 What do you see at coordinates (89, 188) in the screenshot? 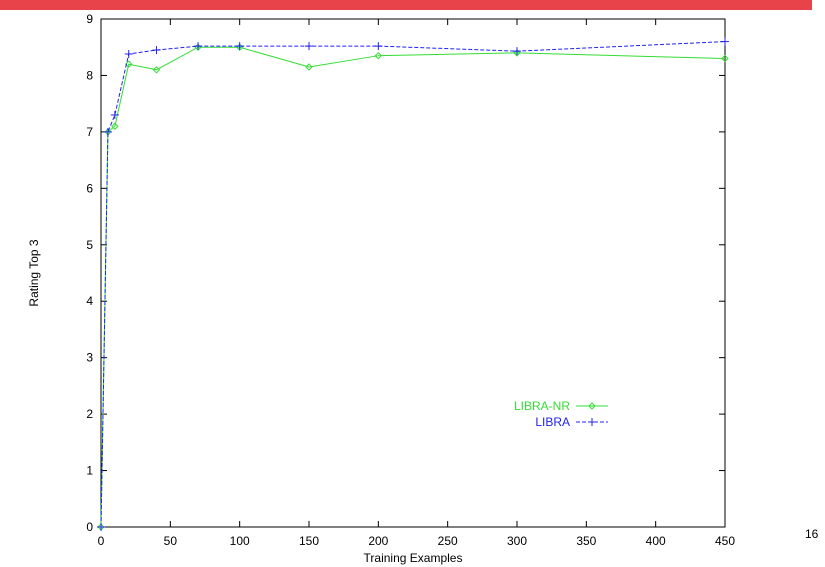
I see `y-tick-label: 6` at bounding box center [89, 188].